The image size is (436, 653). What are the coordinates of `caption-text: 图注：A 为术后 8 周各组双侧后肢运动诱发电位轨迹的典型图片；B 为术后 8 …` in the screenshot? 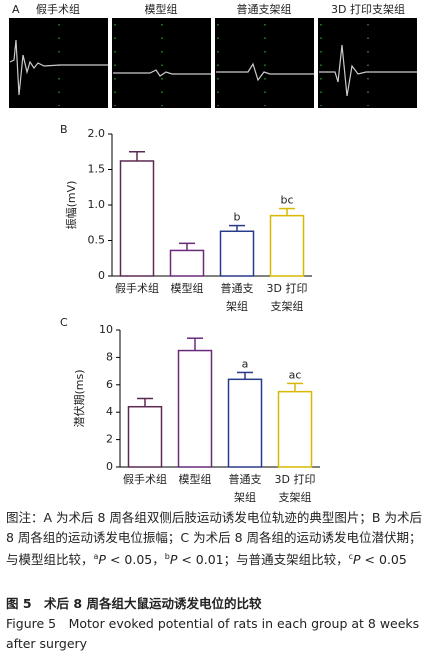 It's located at (214, 539).